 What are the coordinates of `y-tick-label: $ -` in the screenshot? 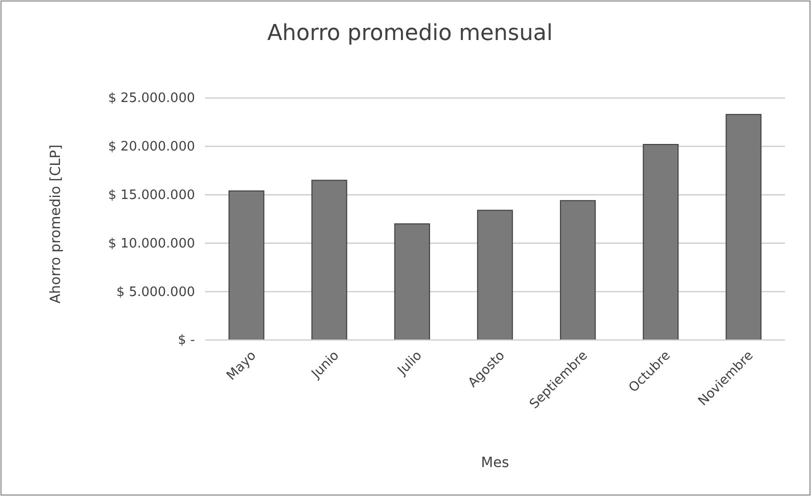 It's located at (187, 340).